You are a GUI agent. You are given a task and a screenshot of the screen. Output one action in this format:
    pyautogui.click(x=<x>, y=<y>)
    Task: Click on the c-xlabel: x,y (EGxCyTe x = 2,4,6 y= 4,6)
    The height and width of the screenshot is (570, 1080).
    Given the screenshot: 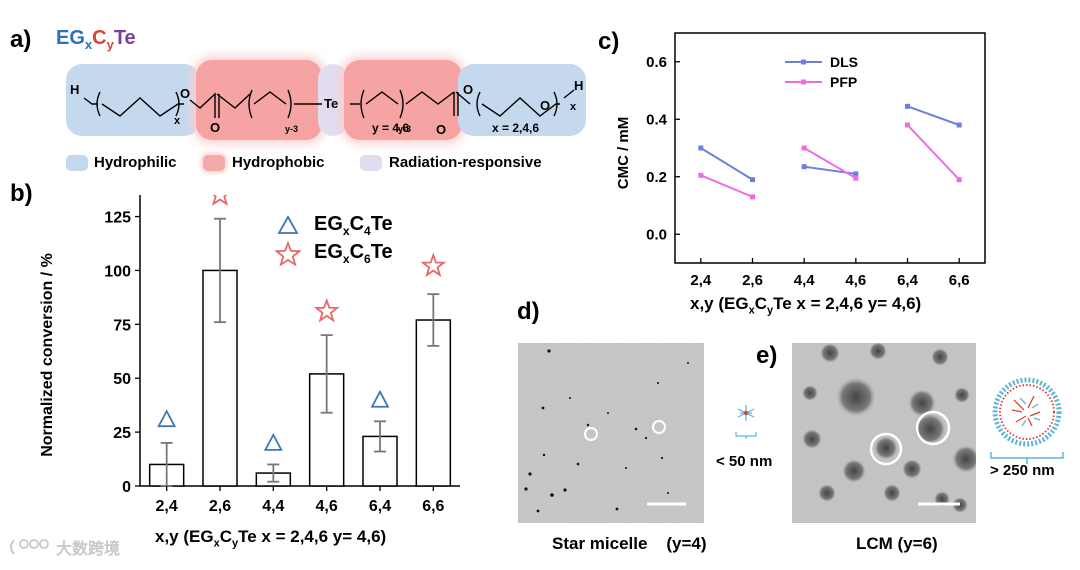 What is the action you would take?
    pyautogui.click(x=805, y=305)
    